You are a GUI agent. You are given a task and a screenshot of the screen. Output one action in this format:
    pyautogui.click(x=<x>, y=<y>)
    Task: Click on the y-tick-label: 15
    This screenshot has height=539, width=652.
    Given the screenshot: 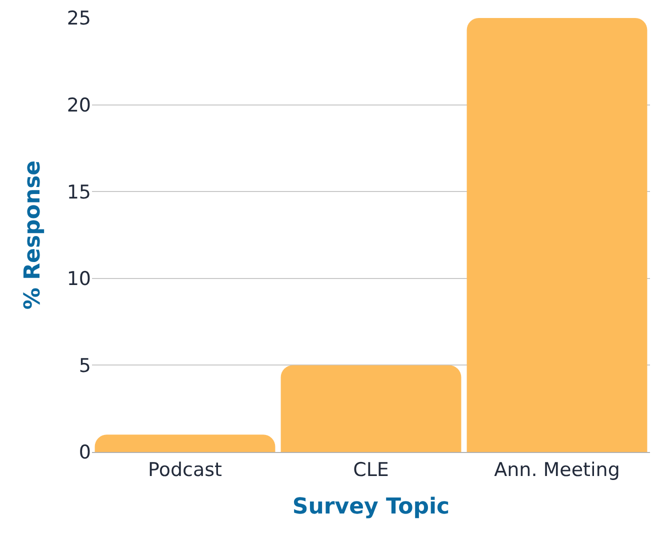 What is the action you would take?
    pyautogui.click(x=78, y=192)
    